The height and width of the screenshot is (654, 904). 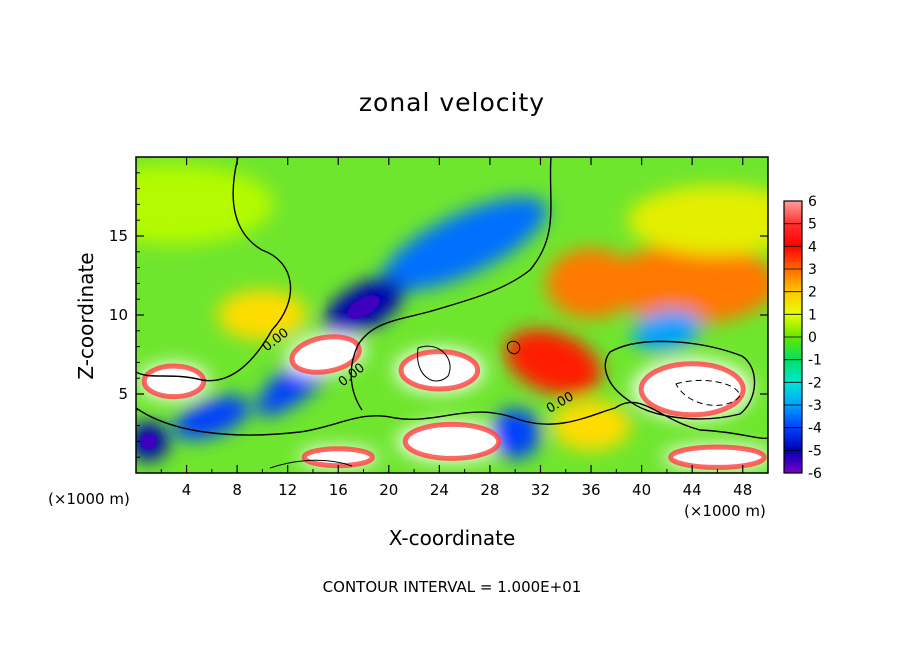 What do you see at coordinates (439, 490) in the screenshot?
I see `x-tick-label: 24` at bounding box center [439, 490].